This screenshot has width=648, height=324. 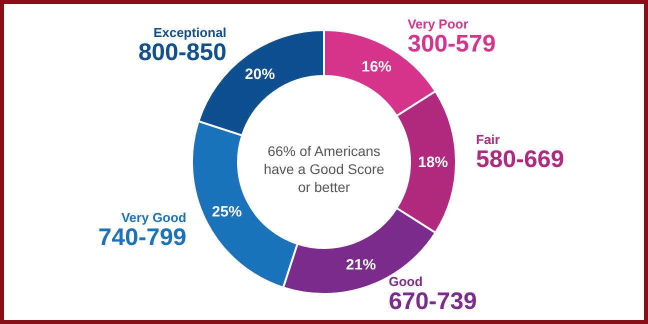 I want to click on data-label: 21%, so click(x=361, y=265).